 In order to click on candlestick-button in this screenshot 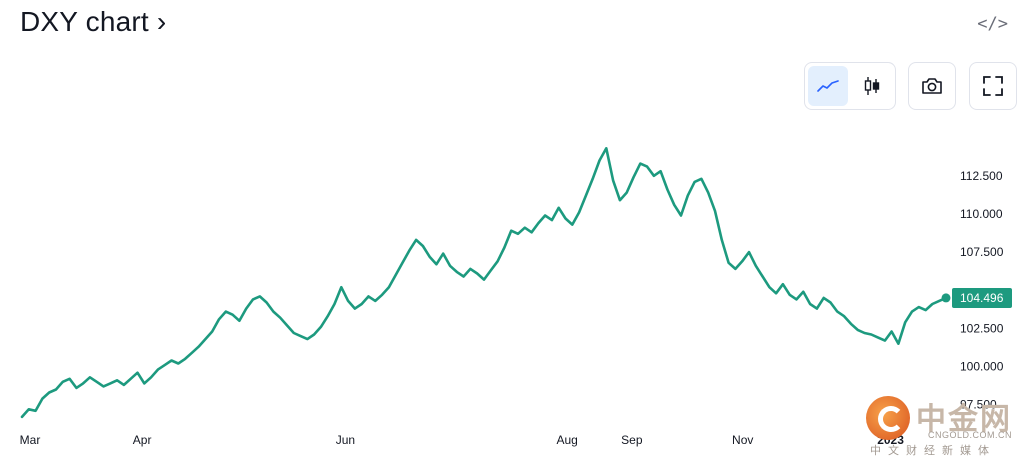, I will do `click(872, 86)`.